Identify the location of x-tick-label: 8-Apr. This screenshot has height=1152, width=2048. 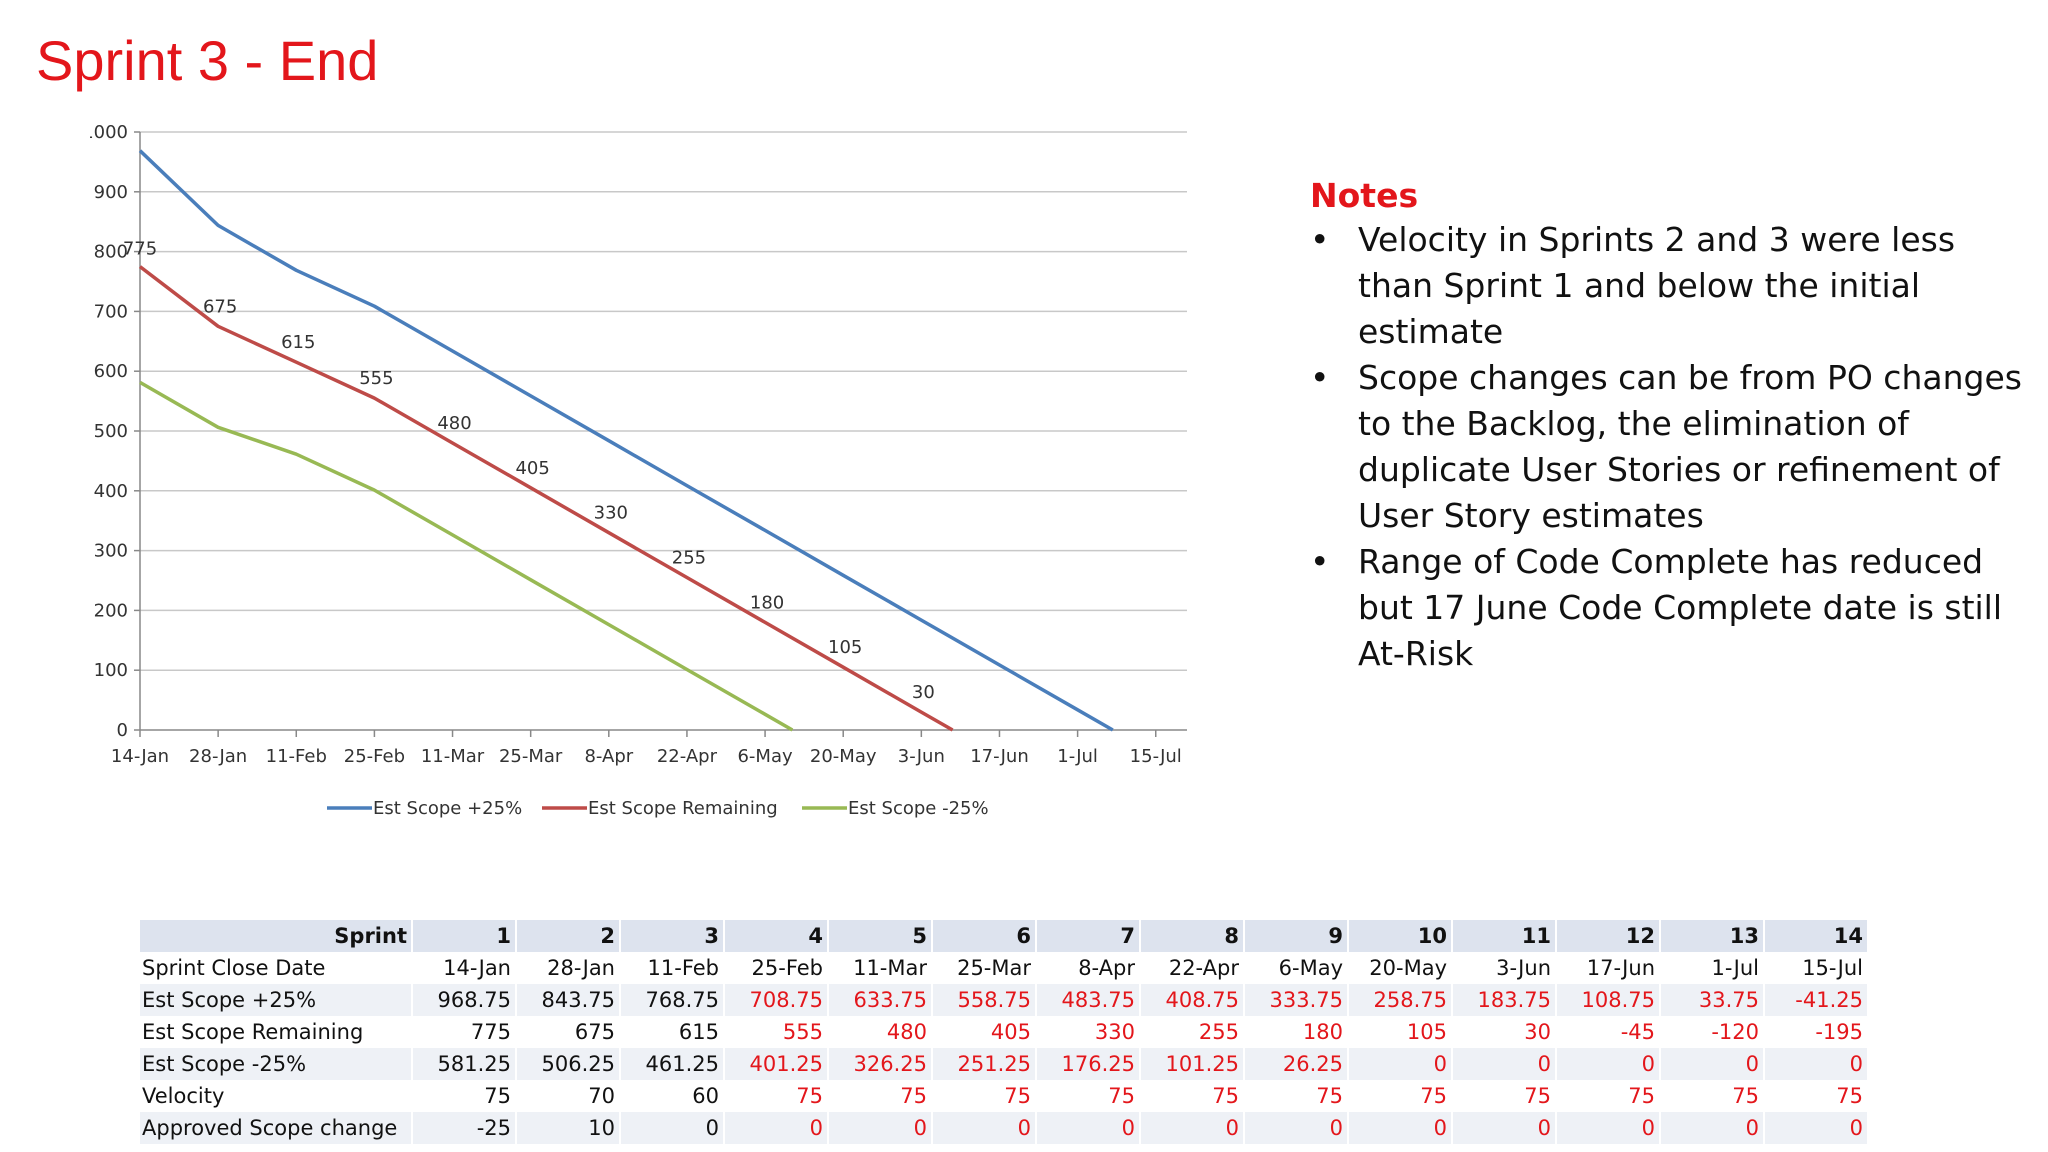
(608, 756).